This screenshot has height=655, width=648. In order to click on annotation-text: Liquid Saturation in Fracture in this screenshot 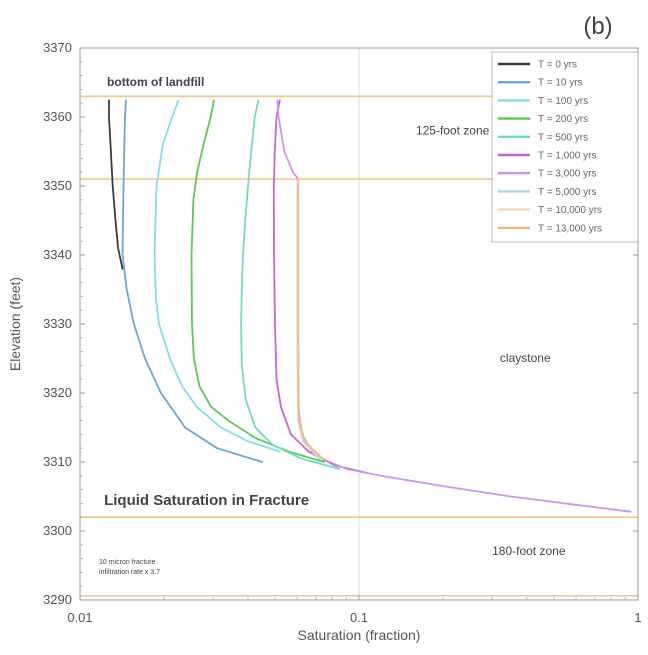, I will do `click(206, 500)`.